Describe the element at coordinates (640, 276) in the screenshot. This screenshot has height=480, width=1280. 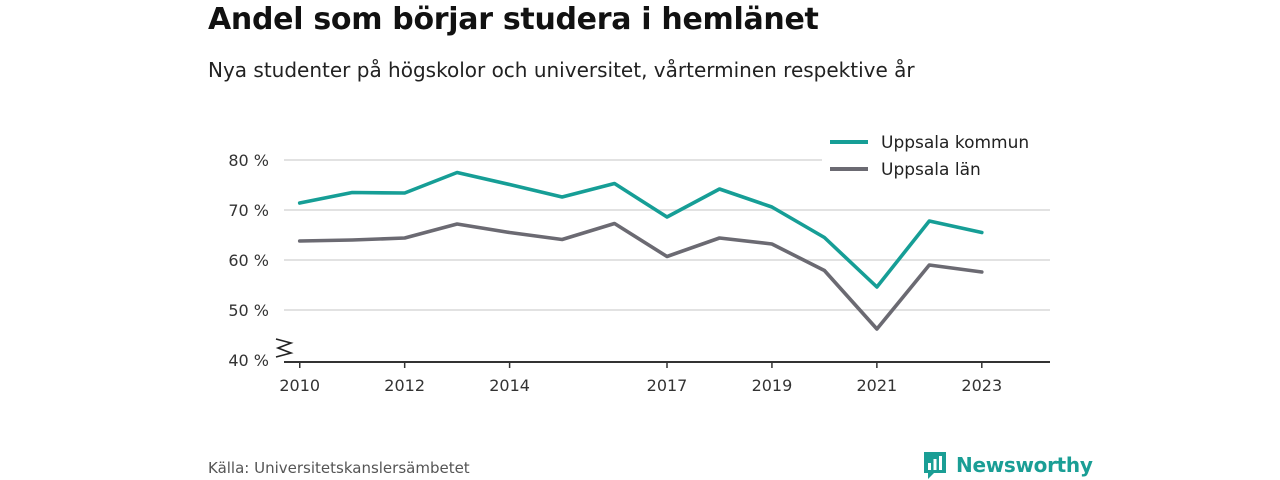
I see `series-line-uppsala-lan` at that location.